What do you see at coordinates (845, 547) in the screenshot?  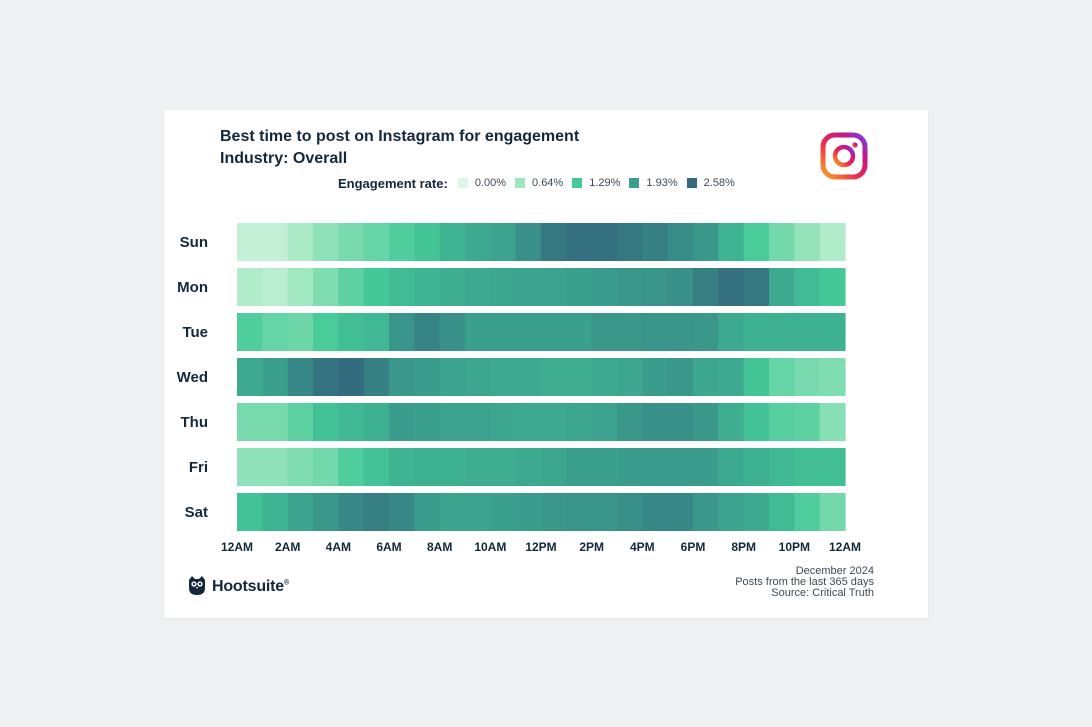 I see `x-tick-label: 12AM` at bounding box center [845, 547].